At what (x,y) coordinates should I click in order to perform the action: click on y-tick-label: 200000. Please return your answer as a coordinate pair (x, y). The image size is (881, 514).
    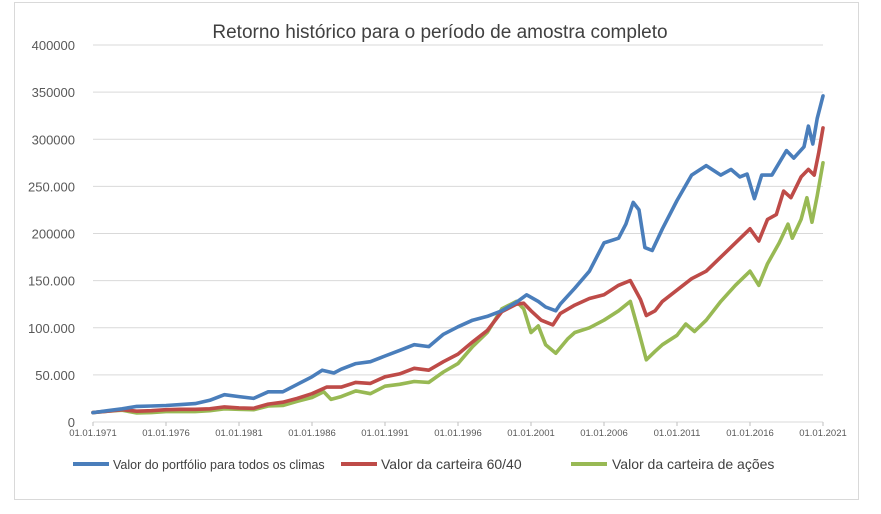
    Looking at the image, I should click on (53, 234).